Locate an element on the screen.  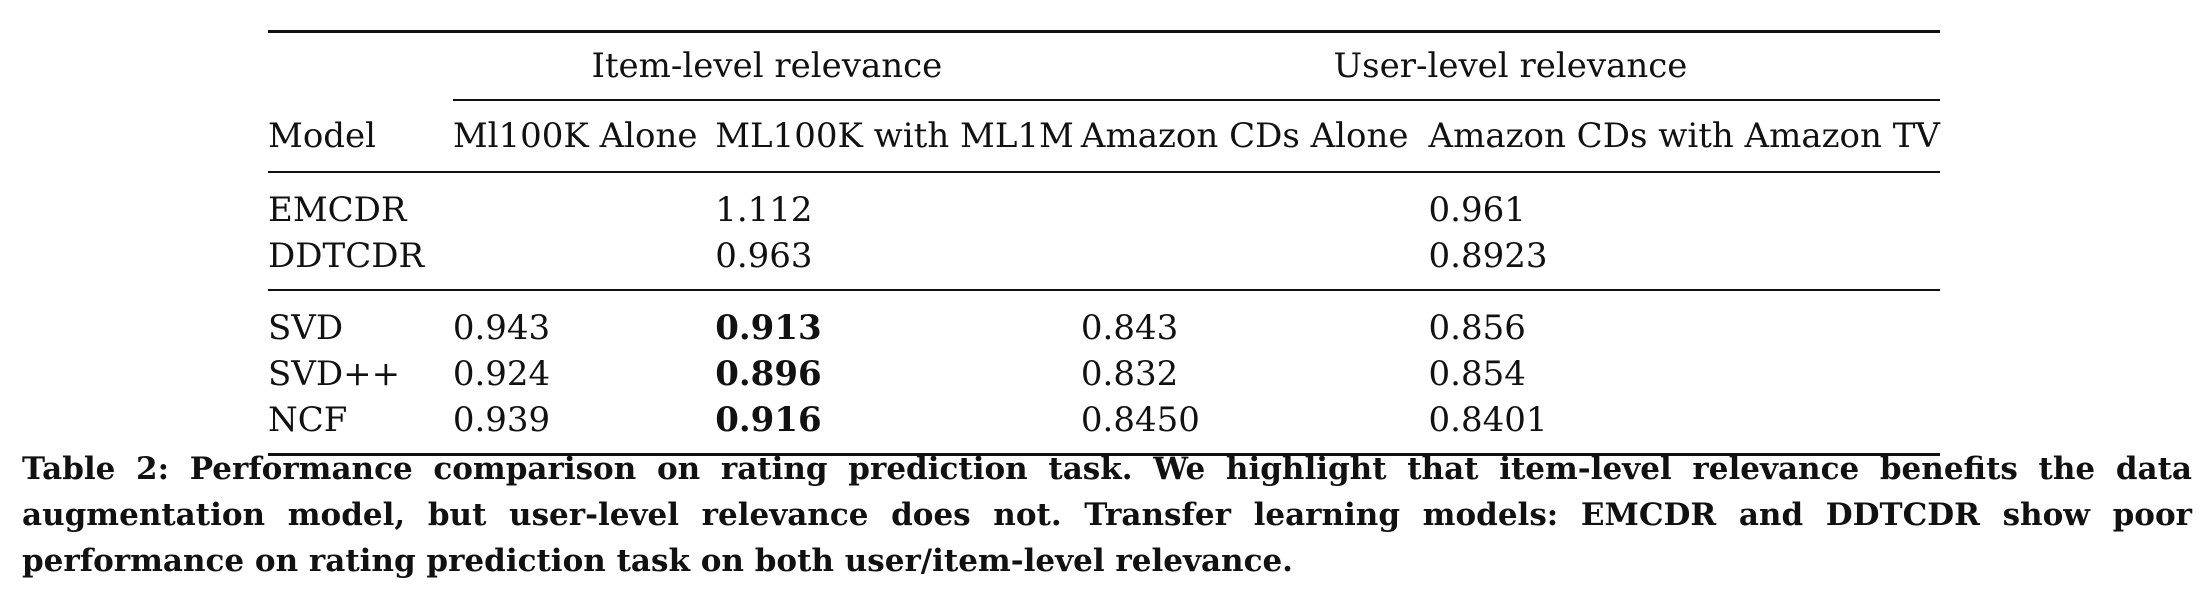
cell-cds-alone: 0.843 is located at coordinates (1254, 320).